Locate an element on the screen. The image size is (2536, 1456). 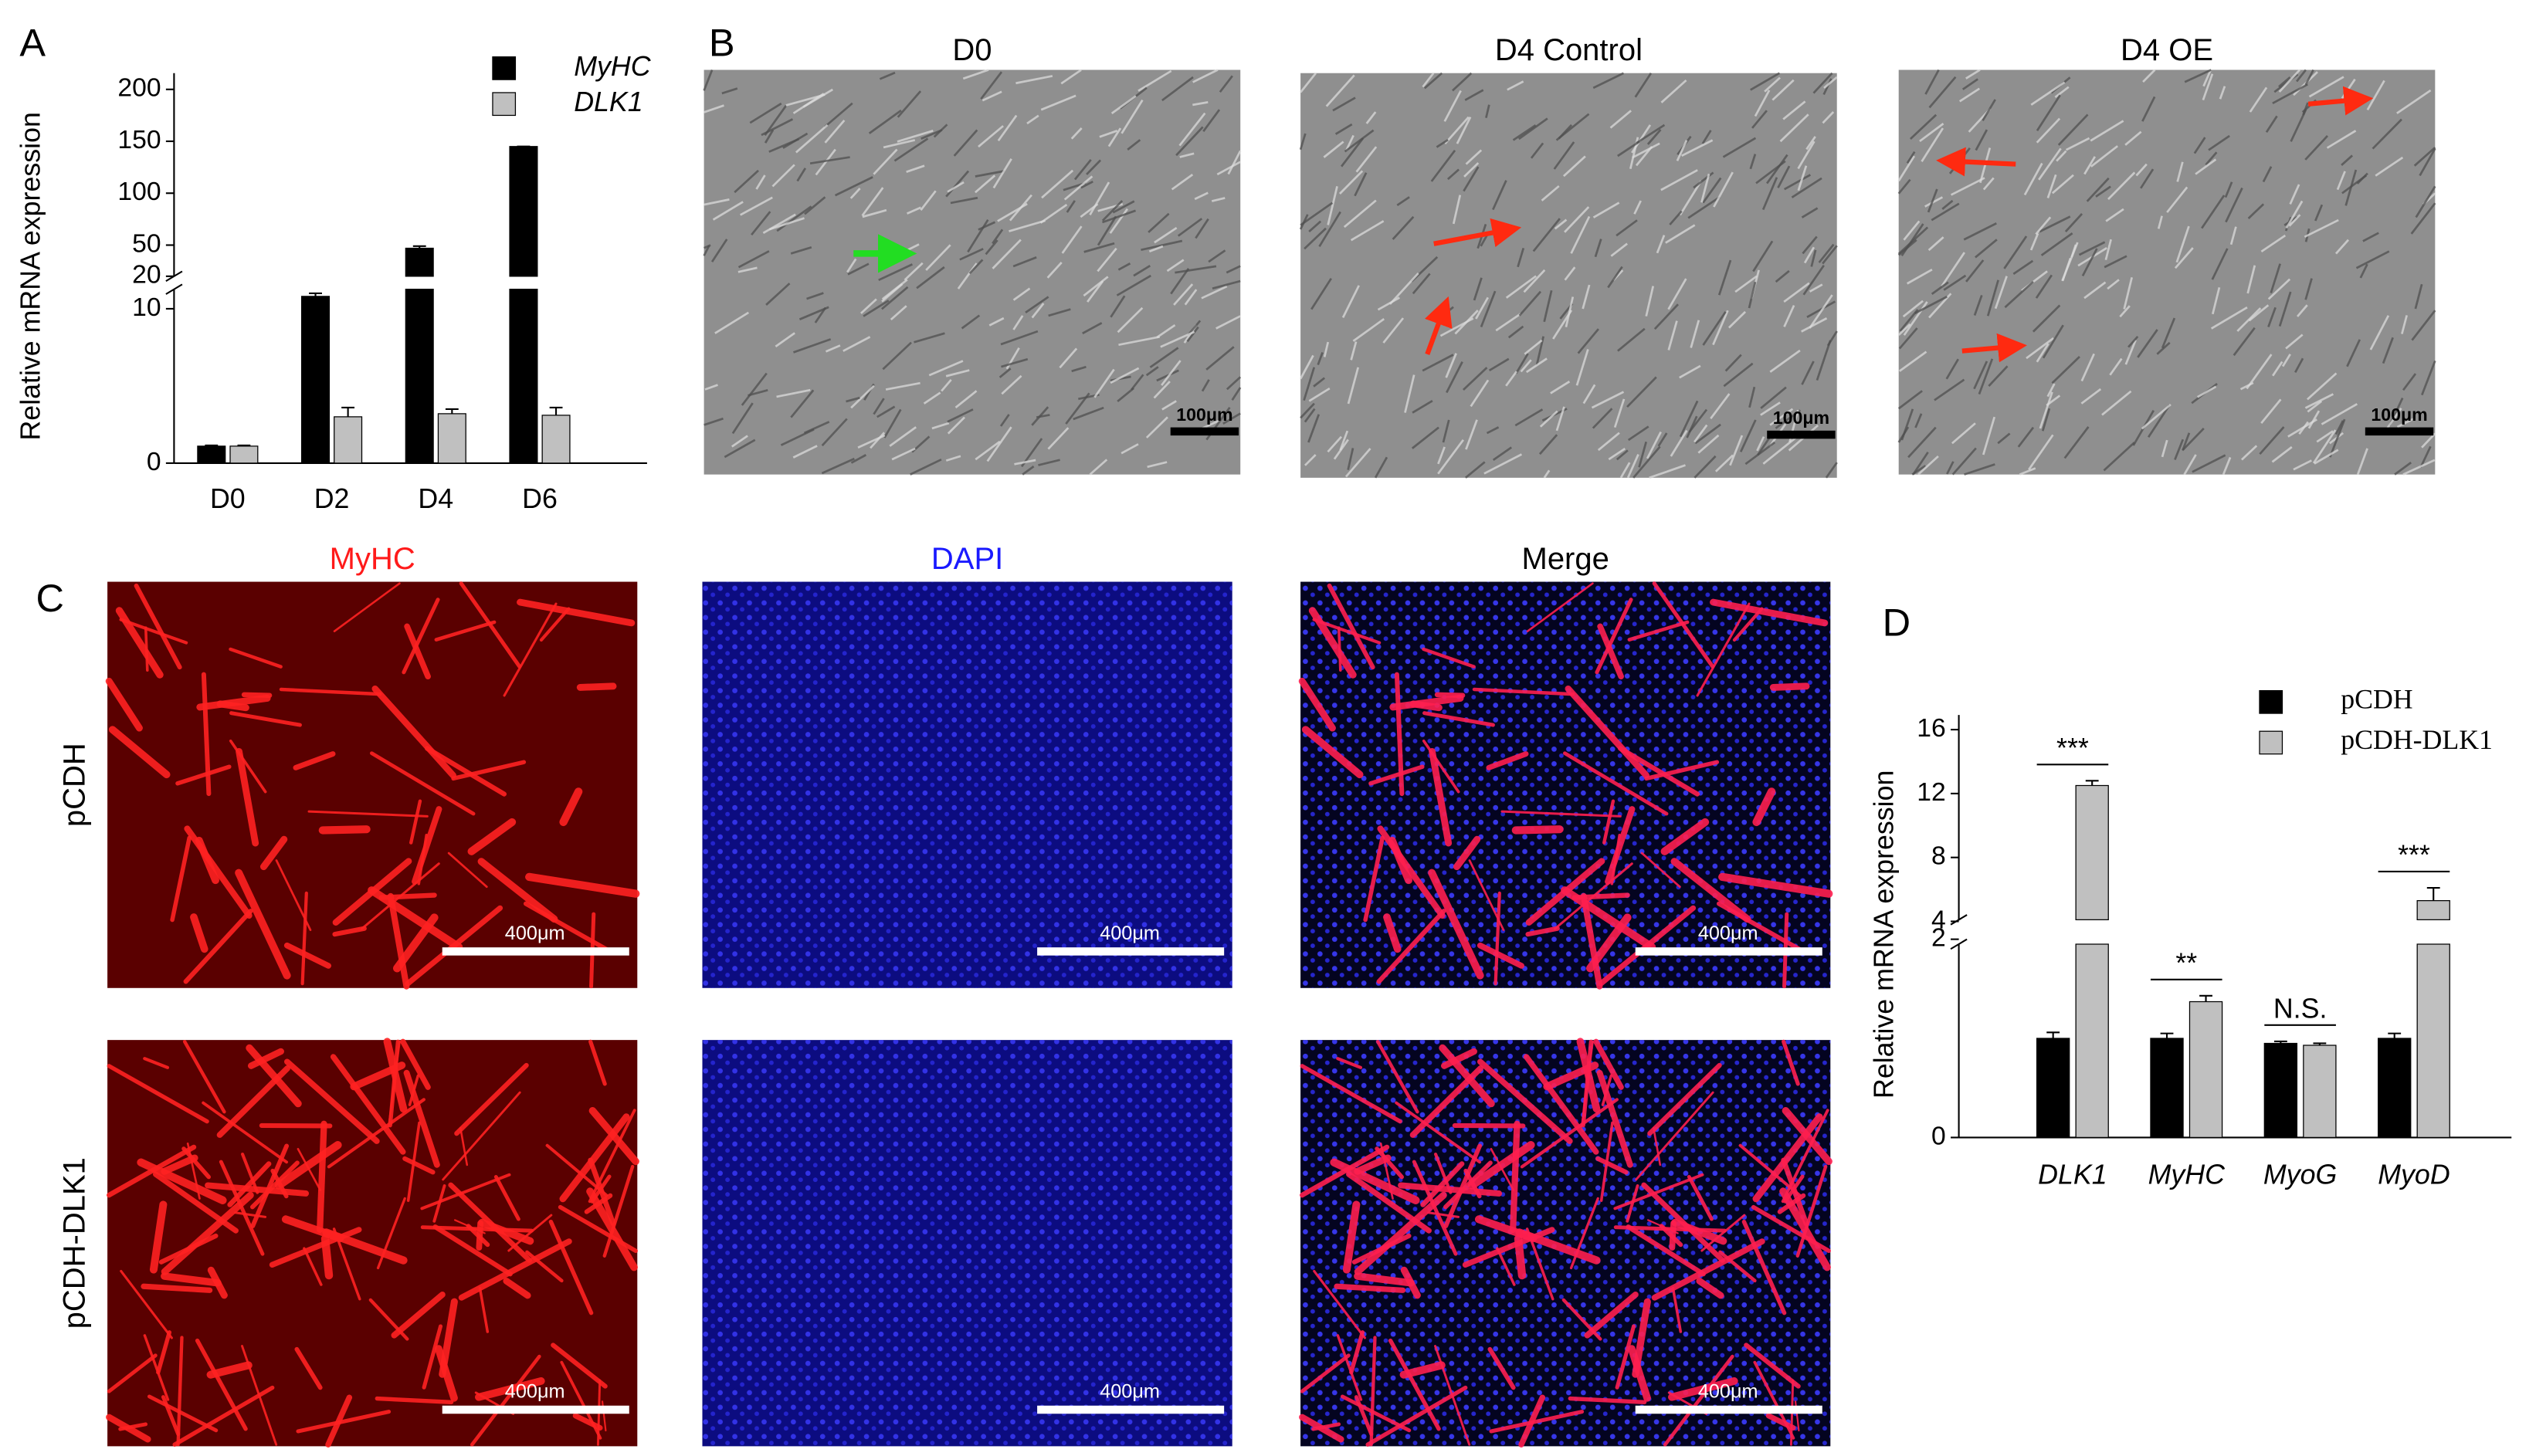
scale-bar is located at coordinates (1204, 432).